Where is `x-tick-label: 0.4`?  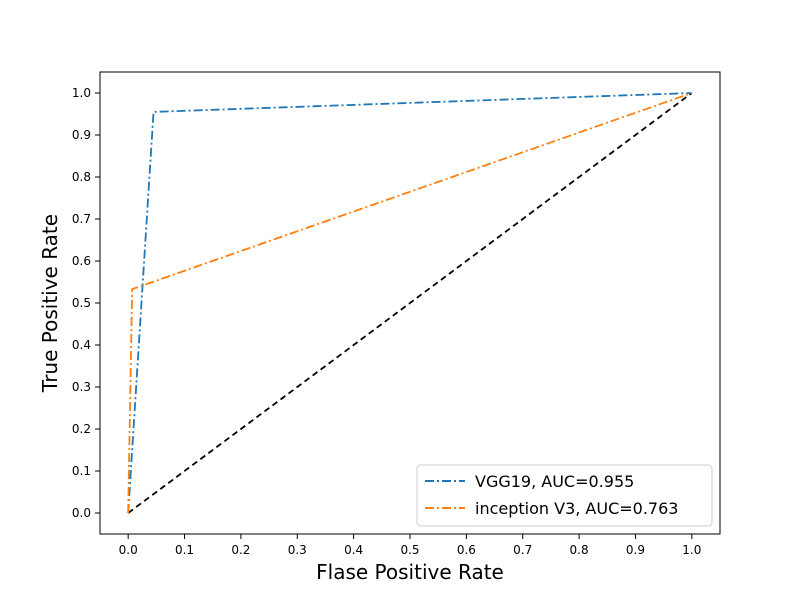
x-tick-label: 0.4 is located at coordinates (353, 550).